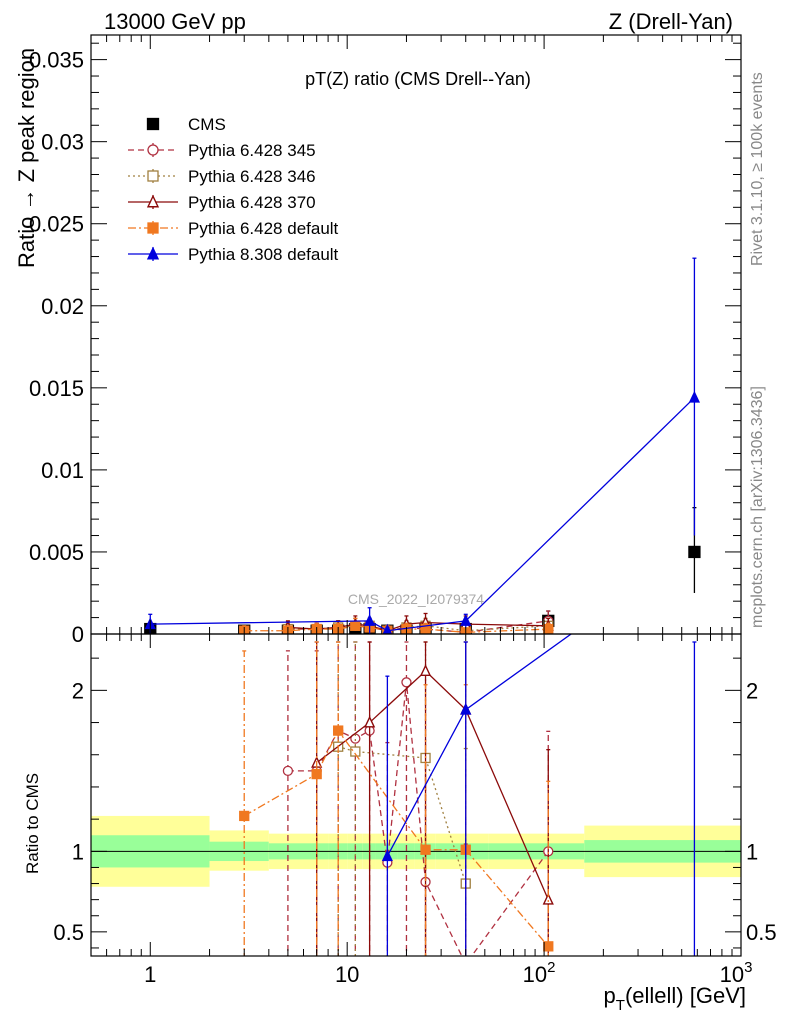 Image resolution: width=786 pixels, height=1024 pixels. Describe the element at coordinates (186, 124) in the screenshot. I see `legend-entry: CMS` at that location.